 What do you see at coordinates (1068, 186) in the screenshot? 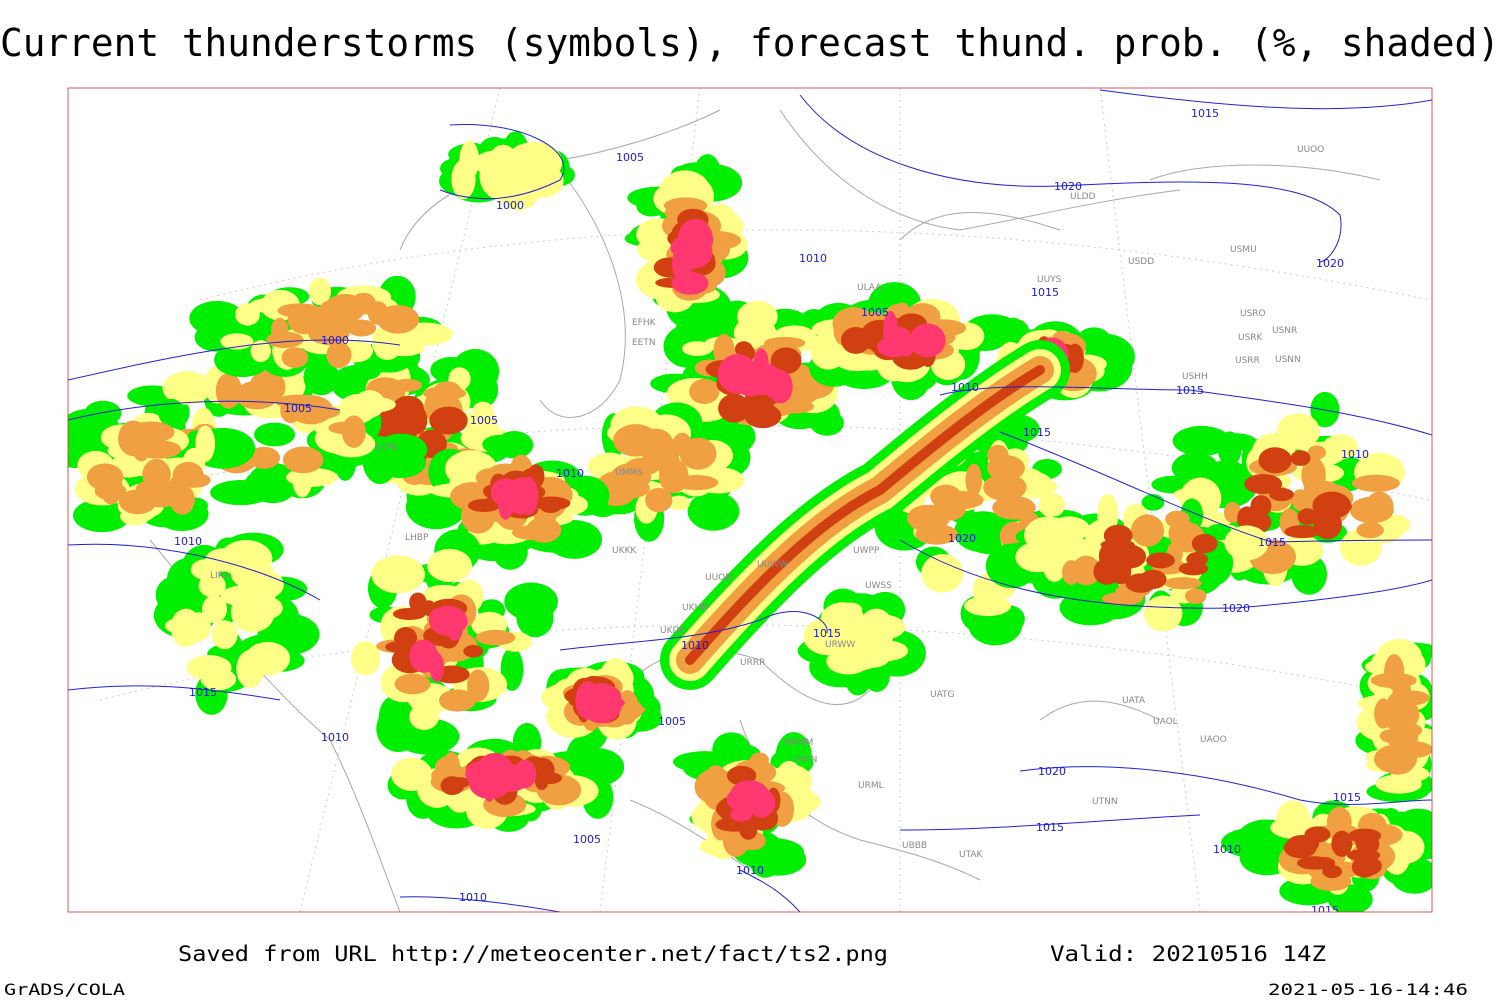
I see `isobar-label: 1020` at bounding box center [1068, 186].